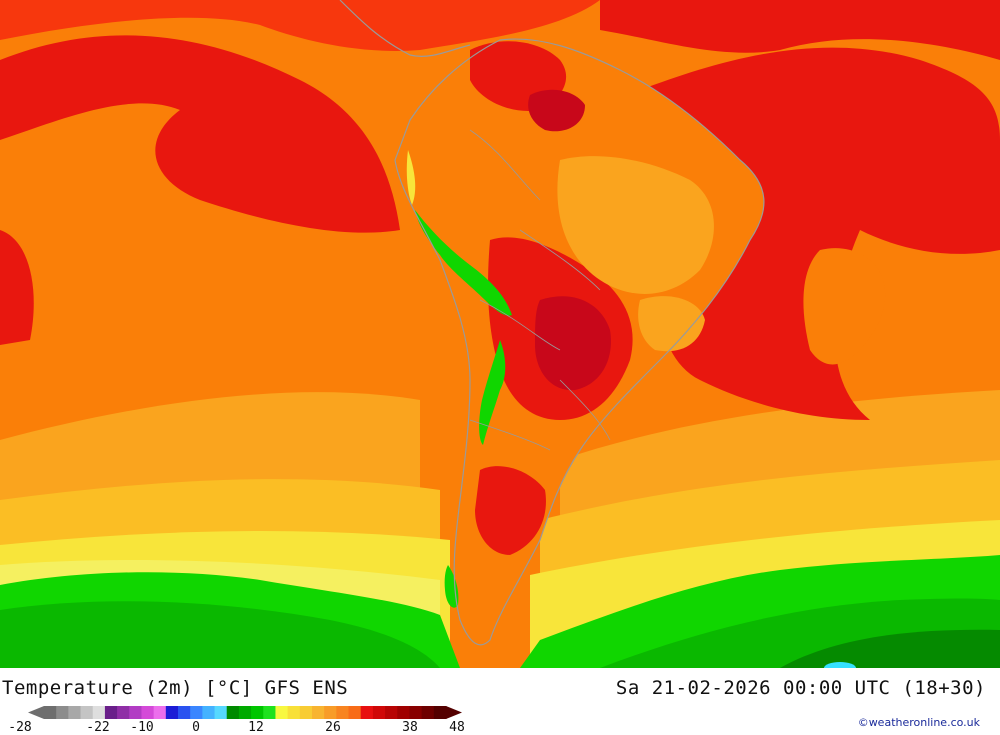 Image resolution: width=1000 pixels, height=735 pixels. What do you see at coordinates (300, 25) in the screenshot?
I see `hot-zone-north-top` at bounding box center [300, 25].